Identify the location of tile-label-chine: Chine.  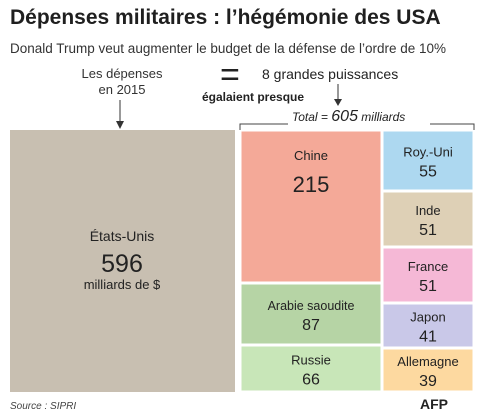
(311, 155).